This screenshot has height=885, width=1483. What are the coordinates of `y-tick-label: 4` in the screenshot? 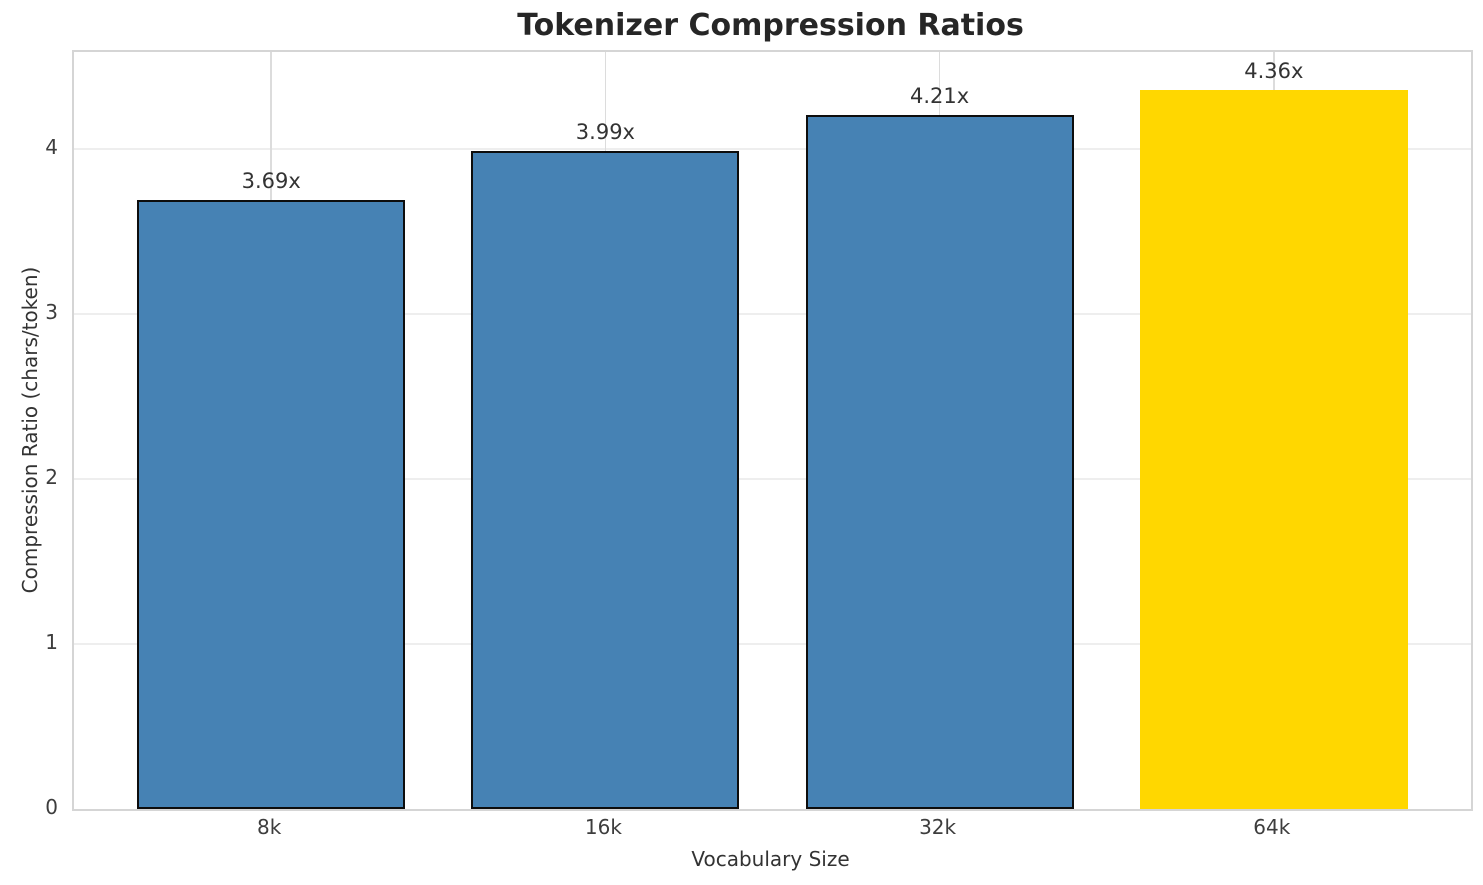 It's located at (51, 147).